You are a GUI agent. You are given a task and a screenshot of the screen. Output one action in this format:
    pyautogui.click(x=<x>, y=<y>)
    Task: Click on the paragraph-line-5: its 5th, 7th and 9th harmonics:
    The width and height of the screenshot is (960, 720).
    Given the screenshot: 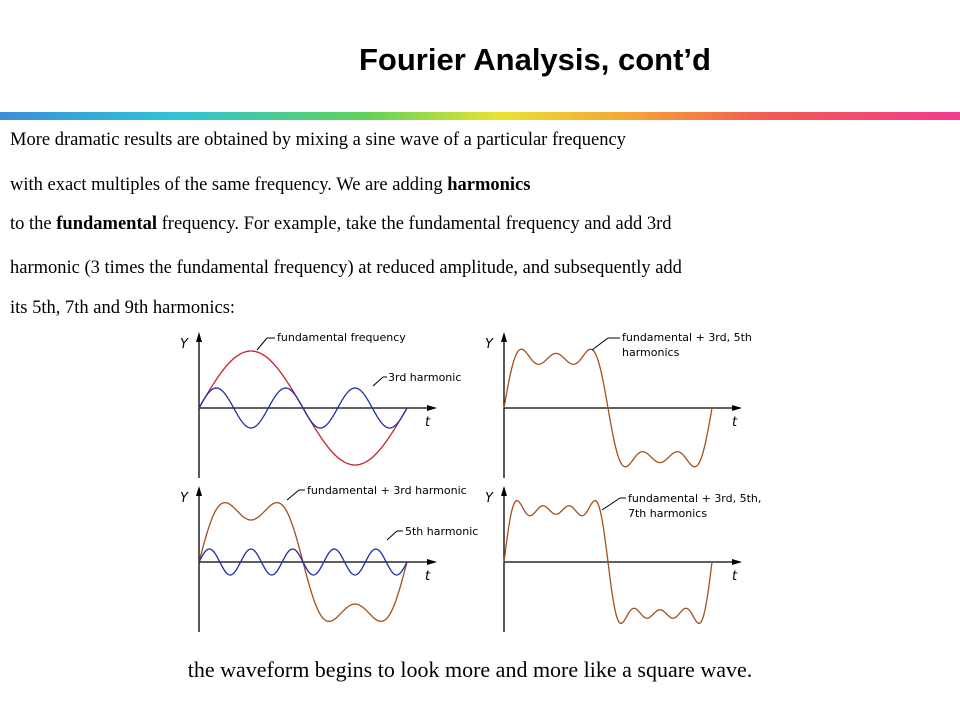 What is the action you would take?
    pyautogui.click(x=123, y=308)
    